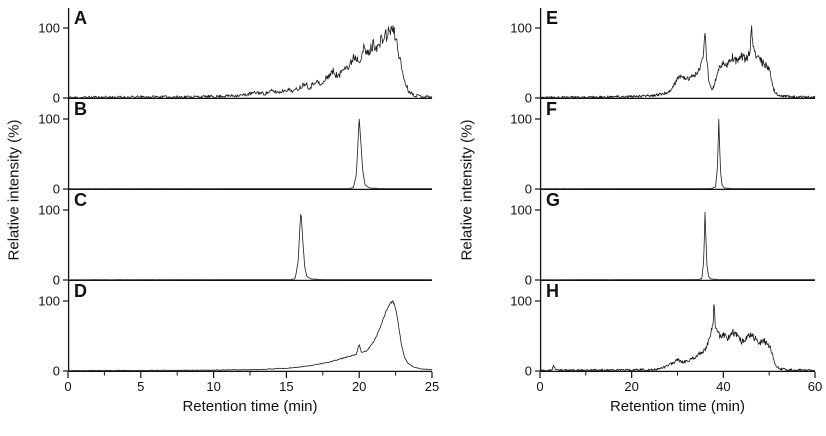  What do you see at coordinates (552, 291) in the screenshot?
I see `panel-letter: H` at bounding box center [552, 291].